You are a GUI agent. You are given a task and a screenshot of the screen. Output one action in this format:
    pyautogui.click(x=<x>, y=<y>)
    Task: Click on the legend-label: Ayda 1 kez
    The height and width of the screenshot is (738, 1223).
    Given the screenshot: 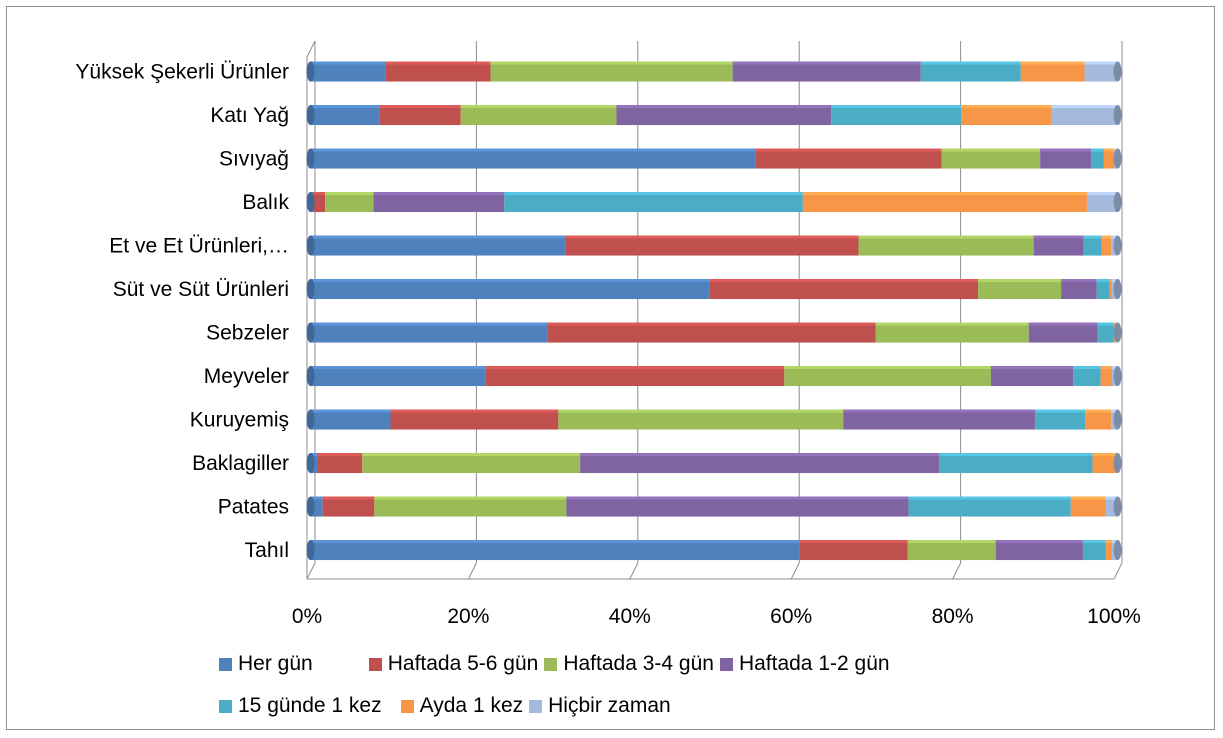 What is the action you would take?
    pyautogui.click(x=471, y=705)
    